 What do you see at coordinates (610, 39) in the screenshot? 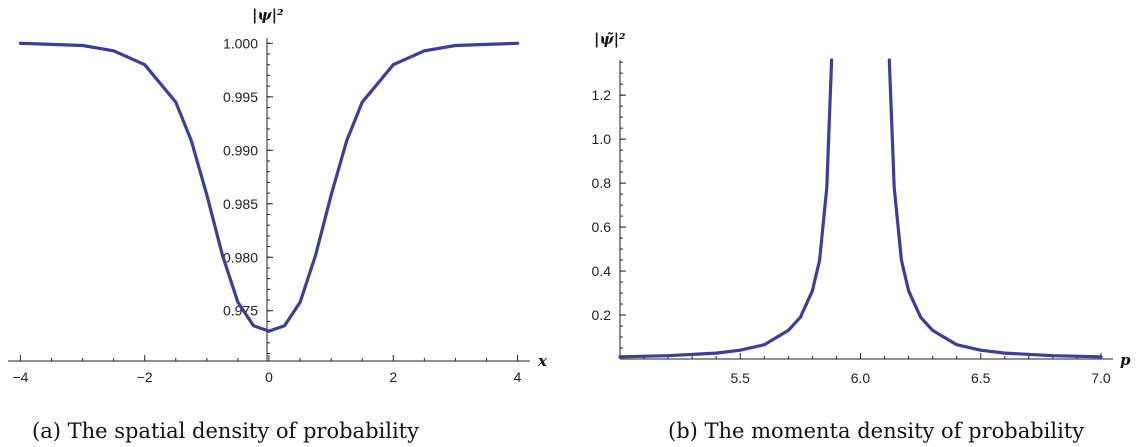
I see `y-axis-label-b: |ψ̃|²` at bounding box center [610, 39].